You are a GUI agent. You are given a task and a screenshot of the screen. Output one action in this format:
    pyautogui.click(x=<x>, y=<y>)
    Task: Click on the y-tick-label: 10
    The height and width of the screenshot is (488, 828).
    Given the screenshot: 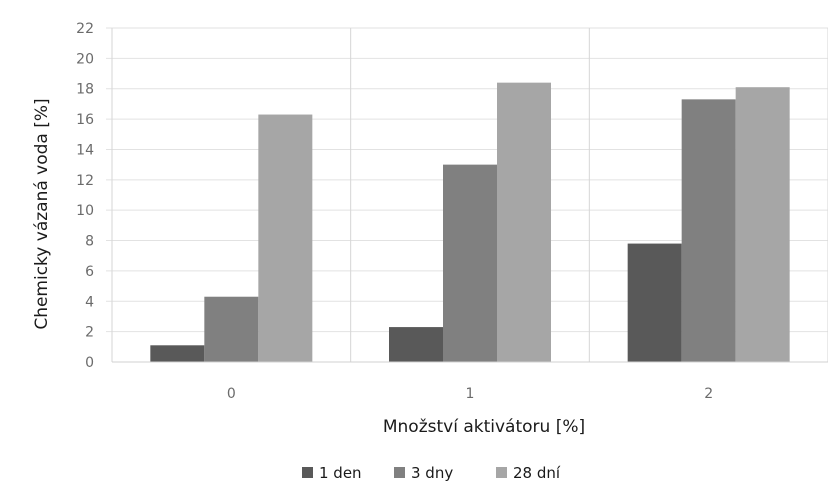 What is the action you would take?
    pyautogui.click(x=85, y=211)
    